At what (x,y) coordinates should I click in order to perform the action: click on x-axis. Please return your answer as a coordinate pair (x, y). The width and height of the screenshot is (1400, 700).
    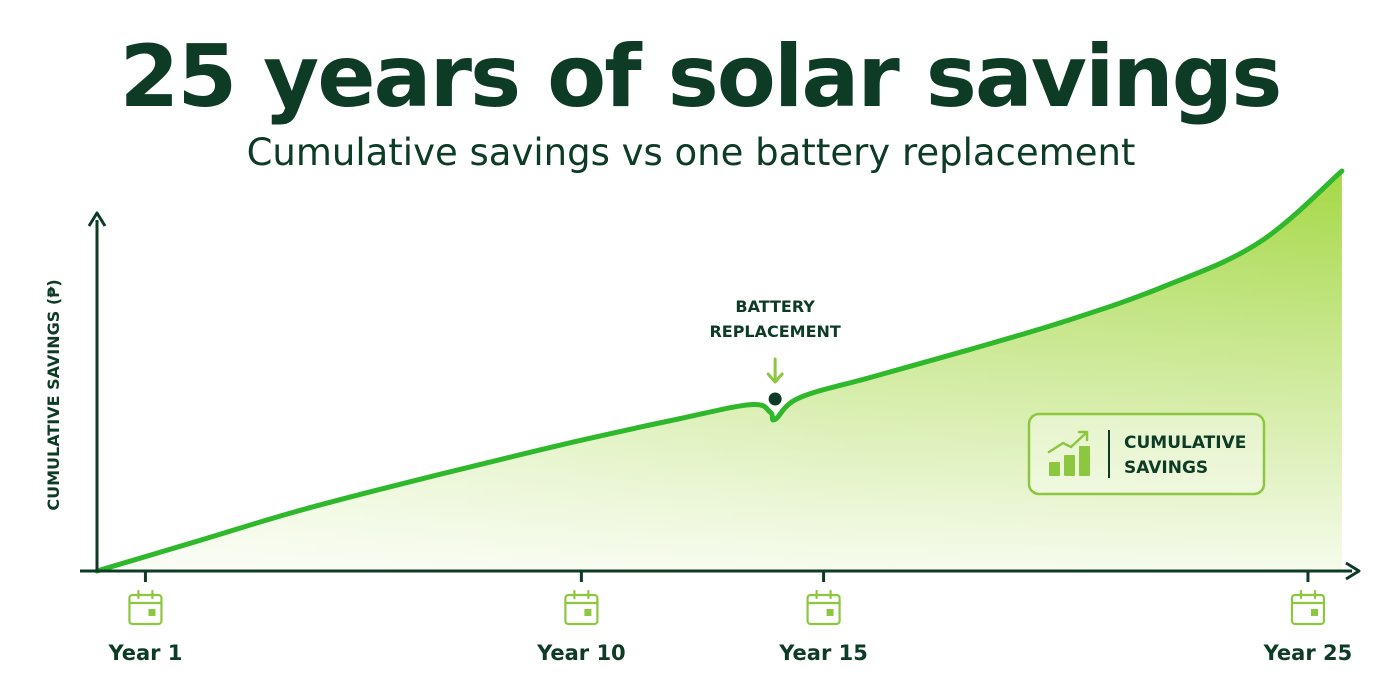
    Looking at the image, I should click on (720, 571).